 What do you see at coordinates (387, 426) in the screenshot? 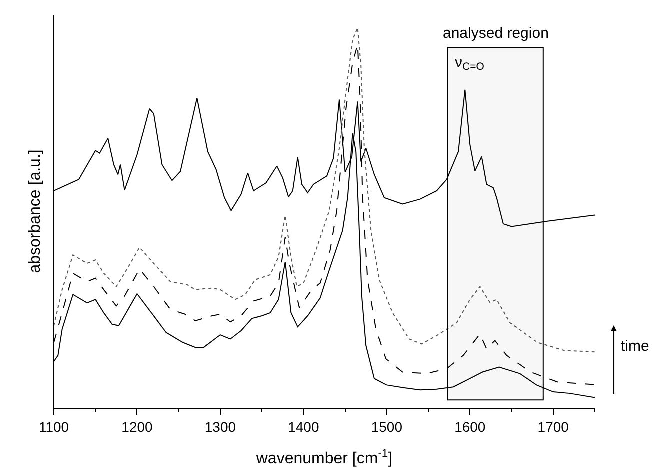
I see `x-tick-label: 1500` at bounding box center [387, 426].